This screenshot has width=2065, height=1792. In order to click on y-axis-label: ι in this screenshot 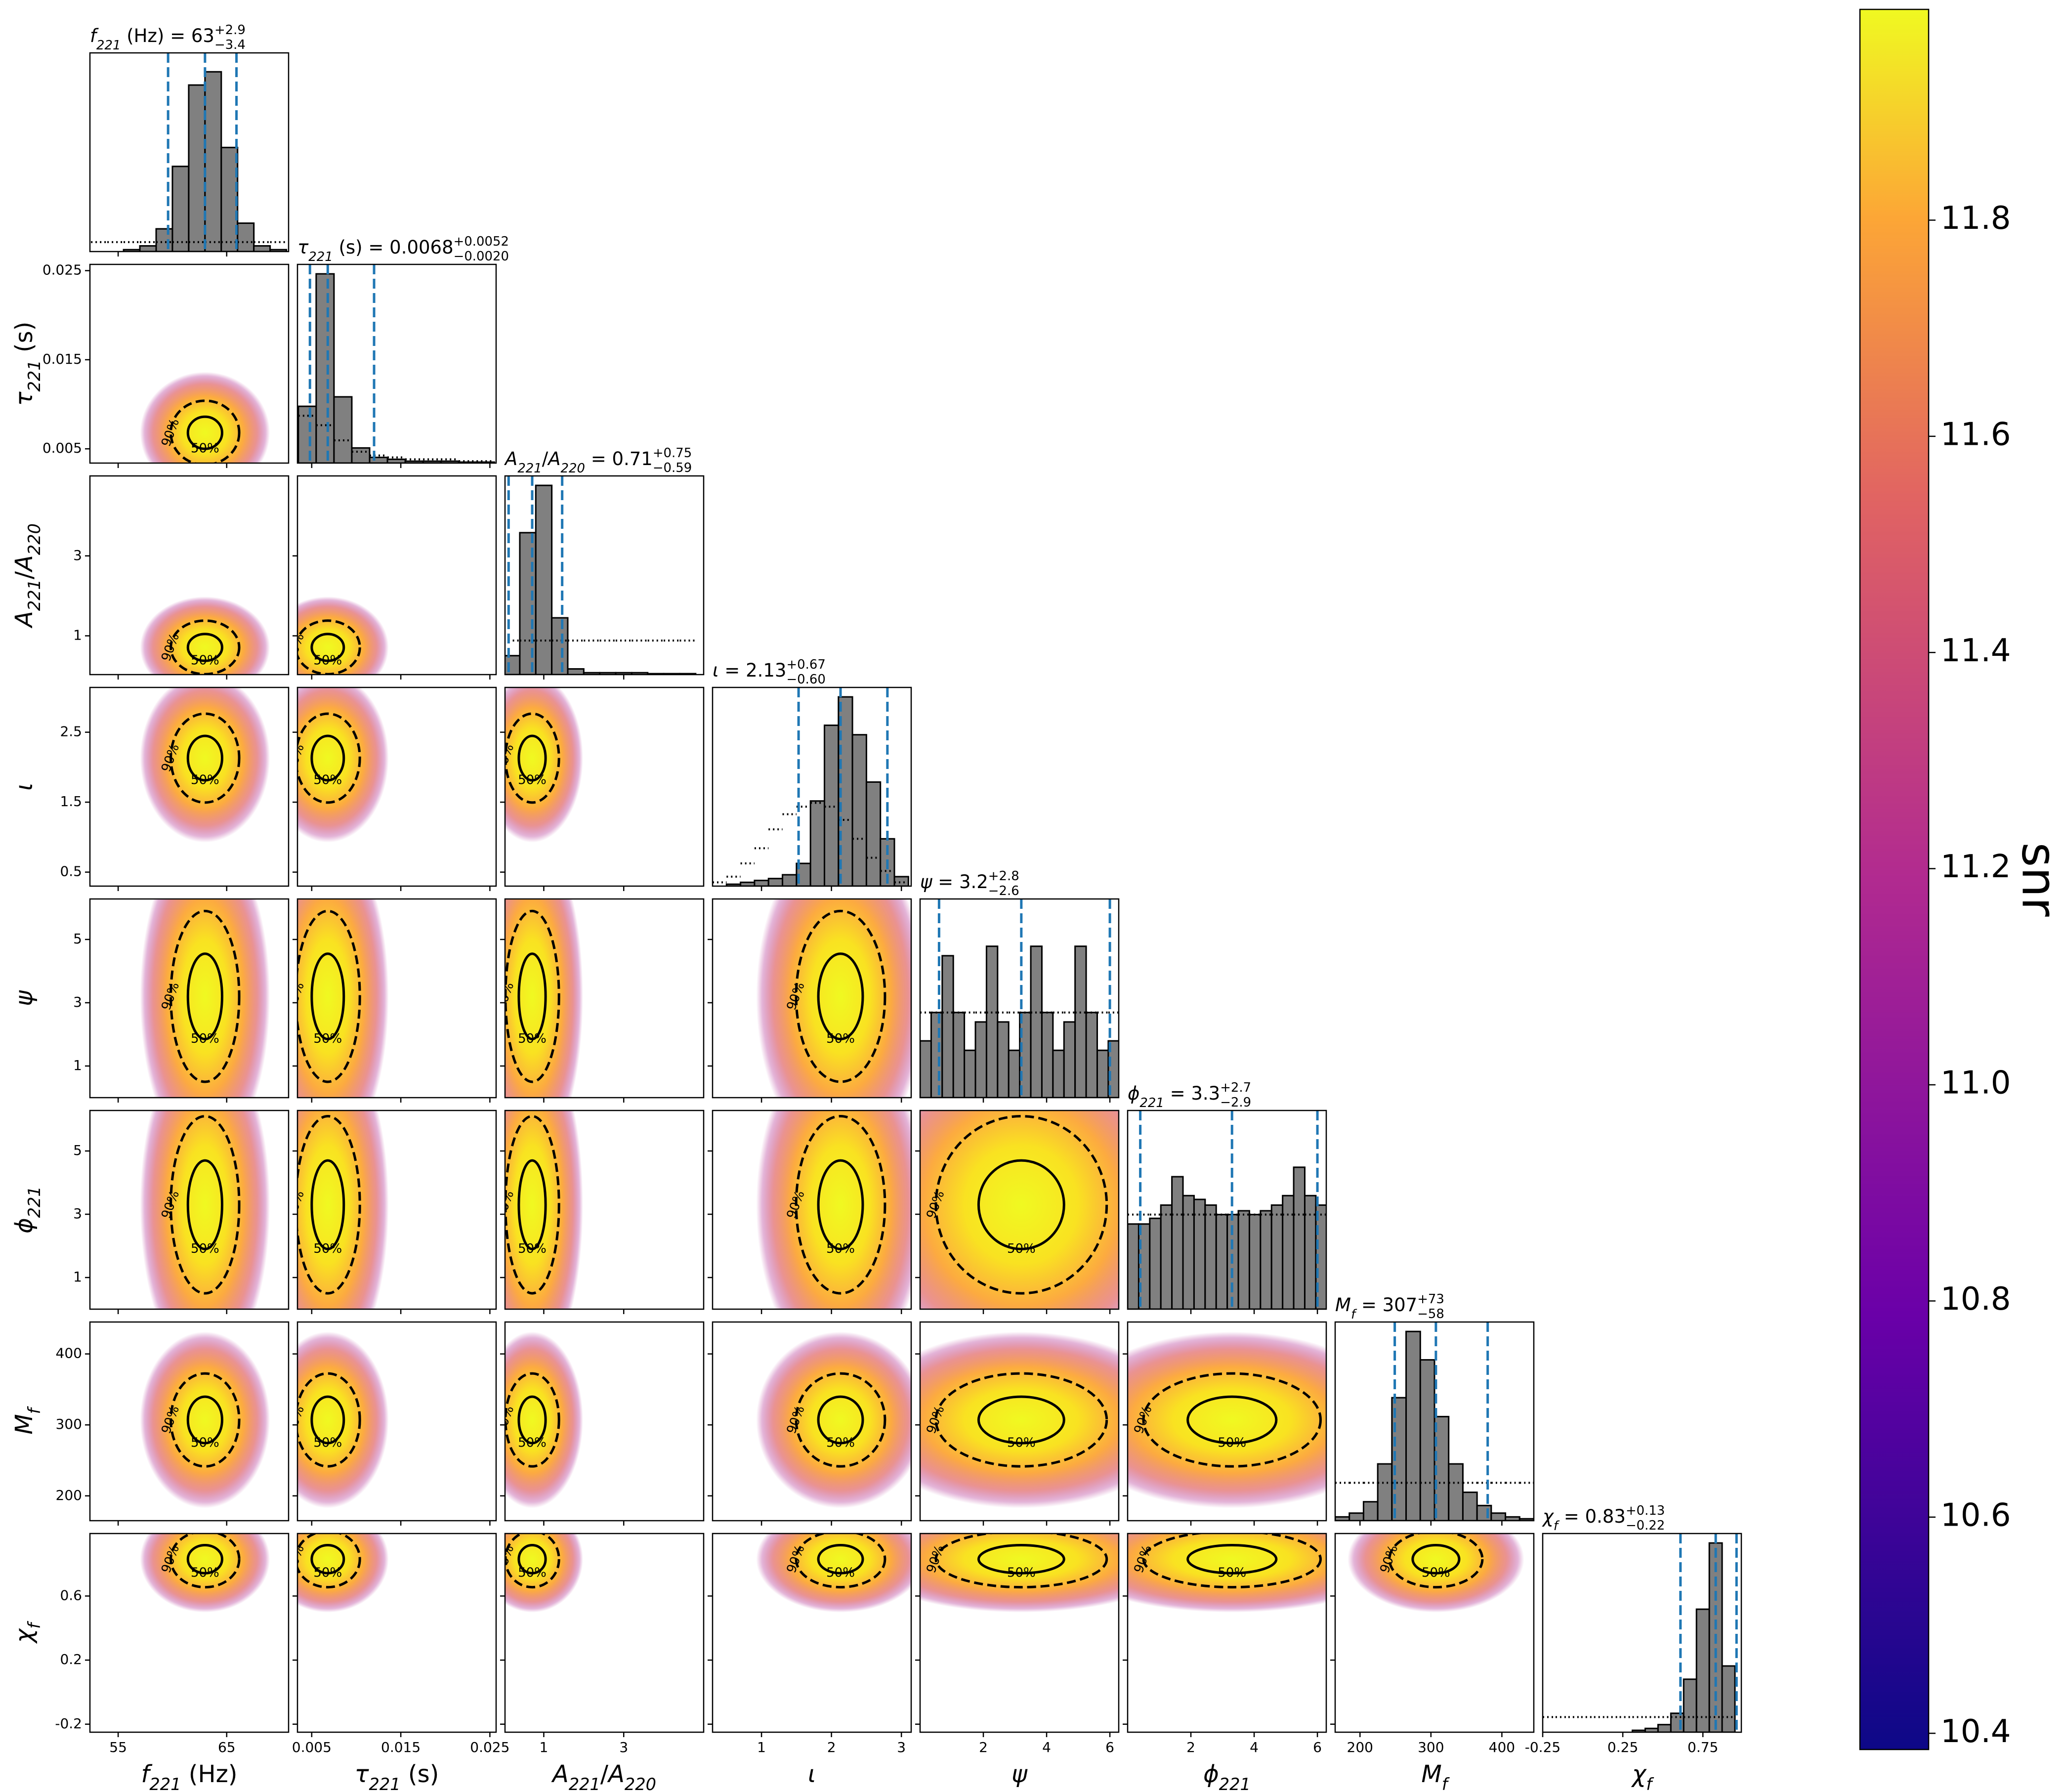, I will do `click(24, 787)`.